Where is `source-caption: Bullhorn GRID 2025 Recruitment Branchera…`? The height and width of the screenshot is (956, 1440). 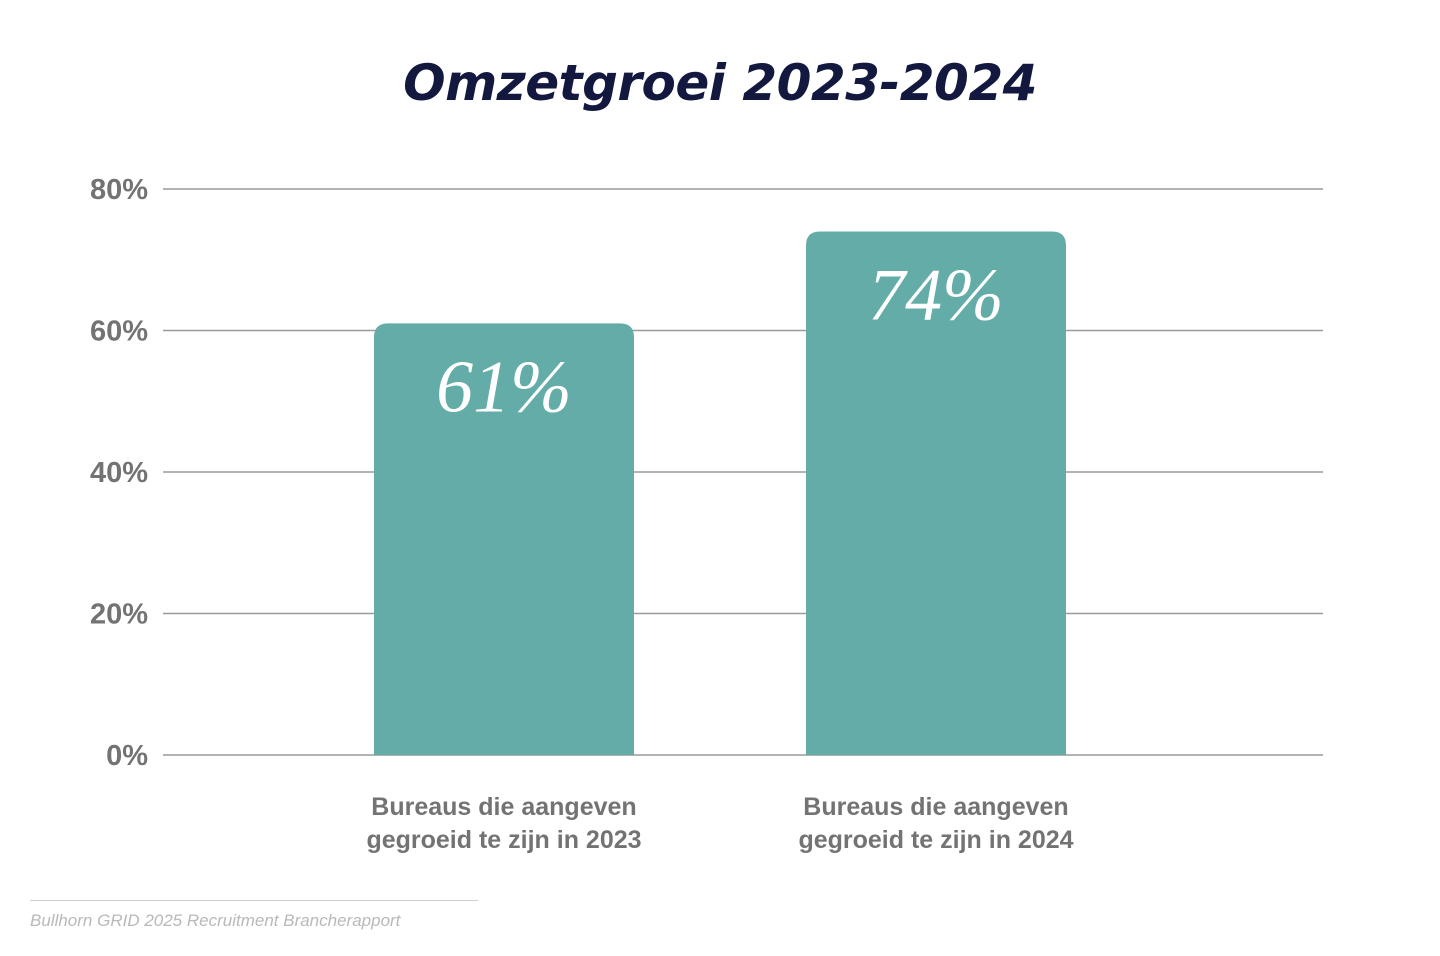 source-caption: Bullhorn GRID 2025 Recruitment Branchera… is located at coordinates (215, 920).